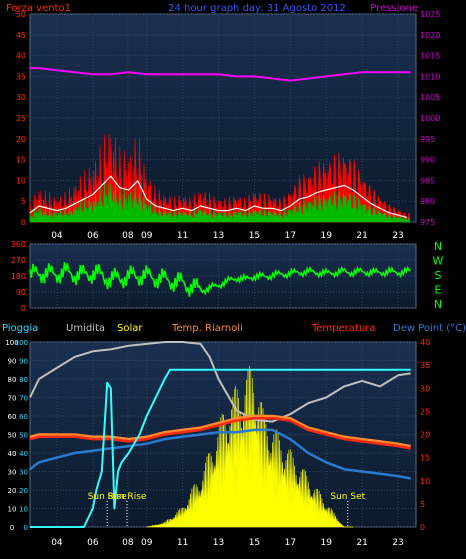  Describe the element at coordinates (430, 14) in the screenshot. I see `pressure-y-tick-label: 1025` at that location.